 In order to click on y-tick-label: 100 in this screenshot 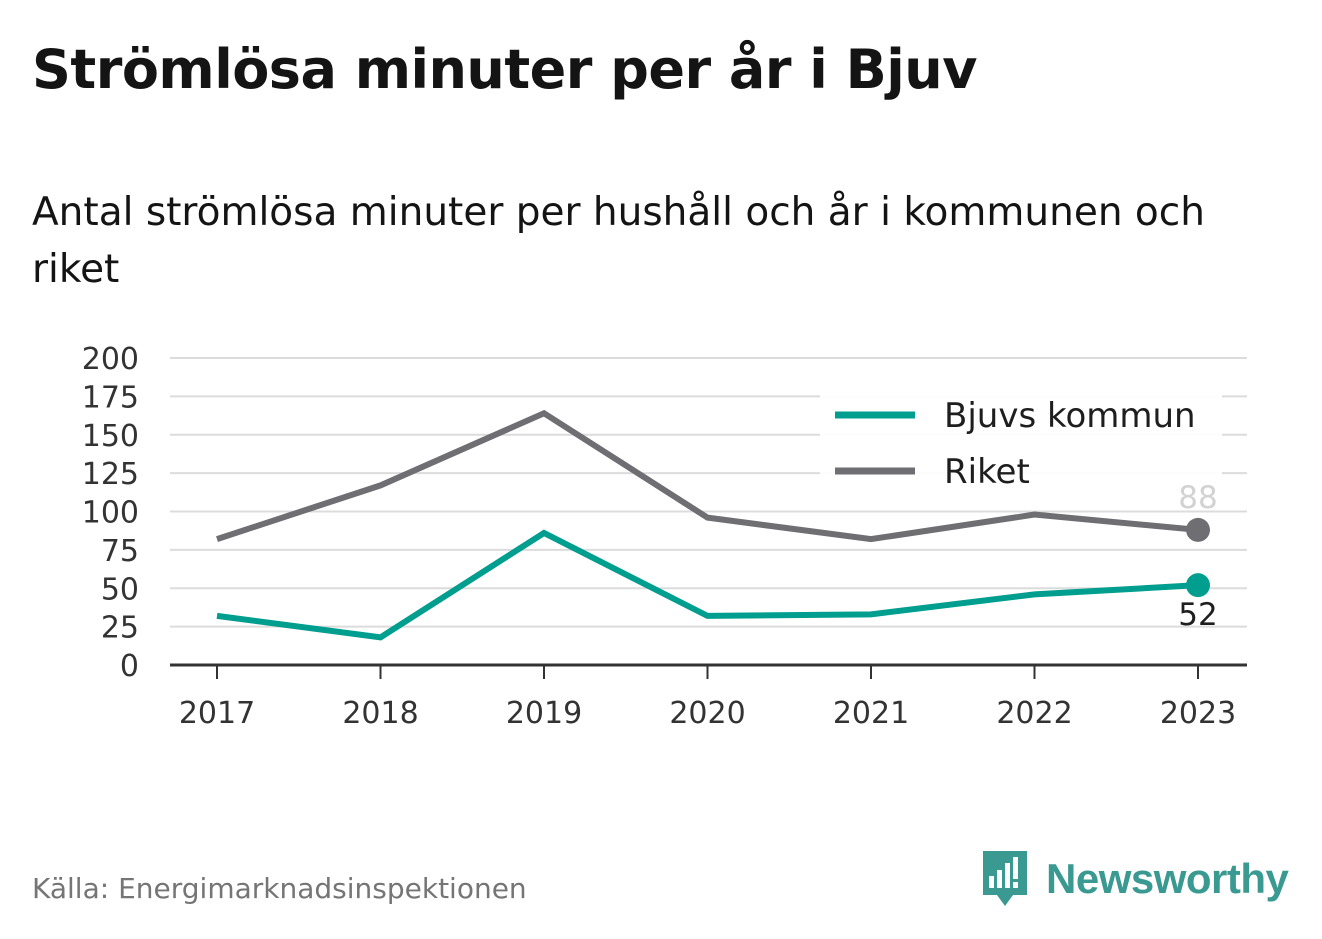, I will do `click(110, 513)`.